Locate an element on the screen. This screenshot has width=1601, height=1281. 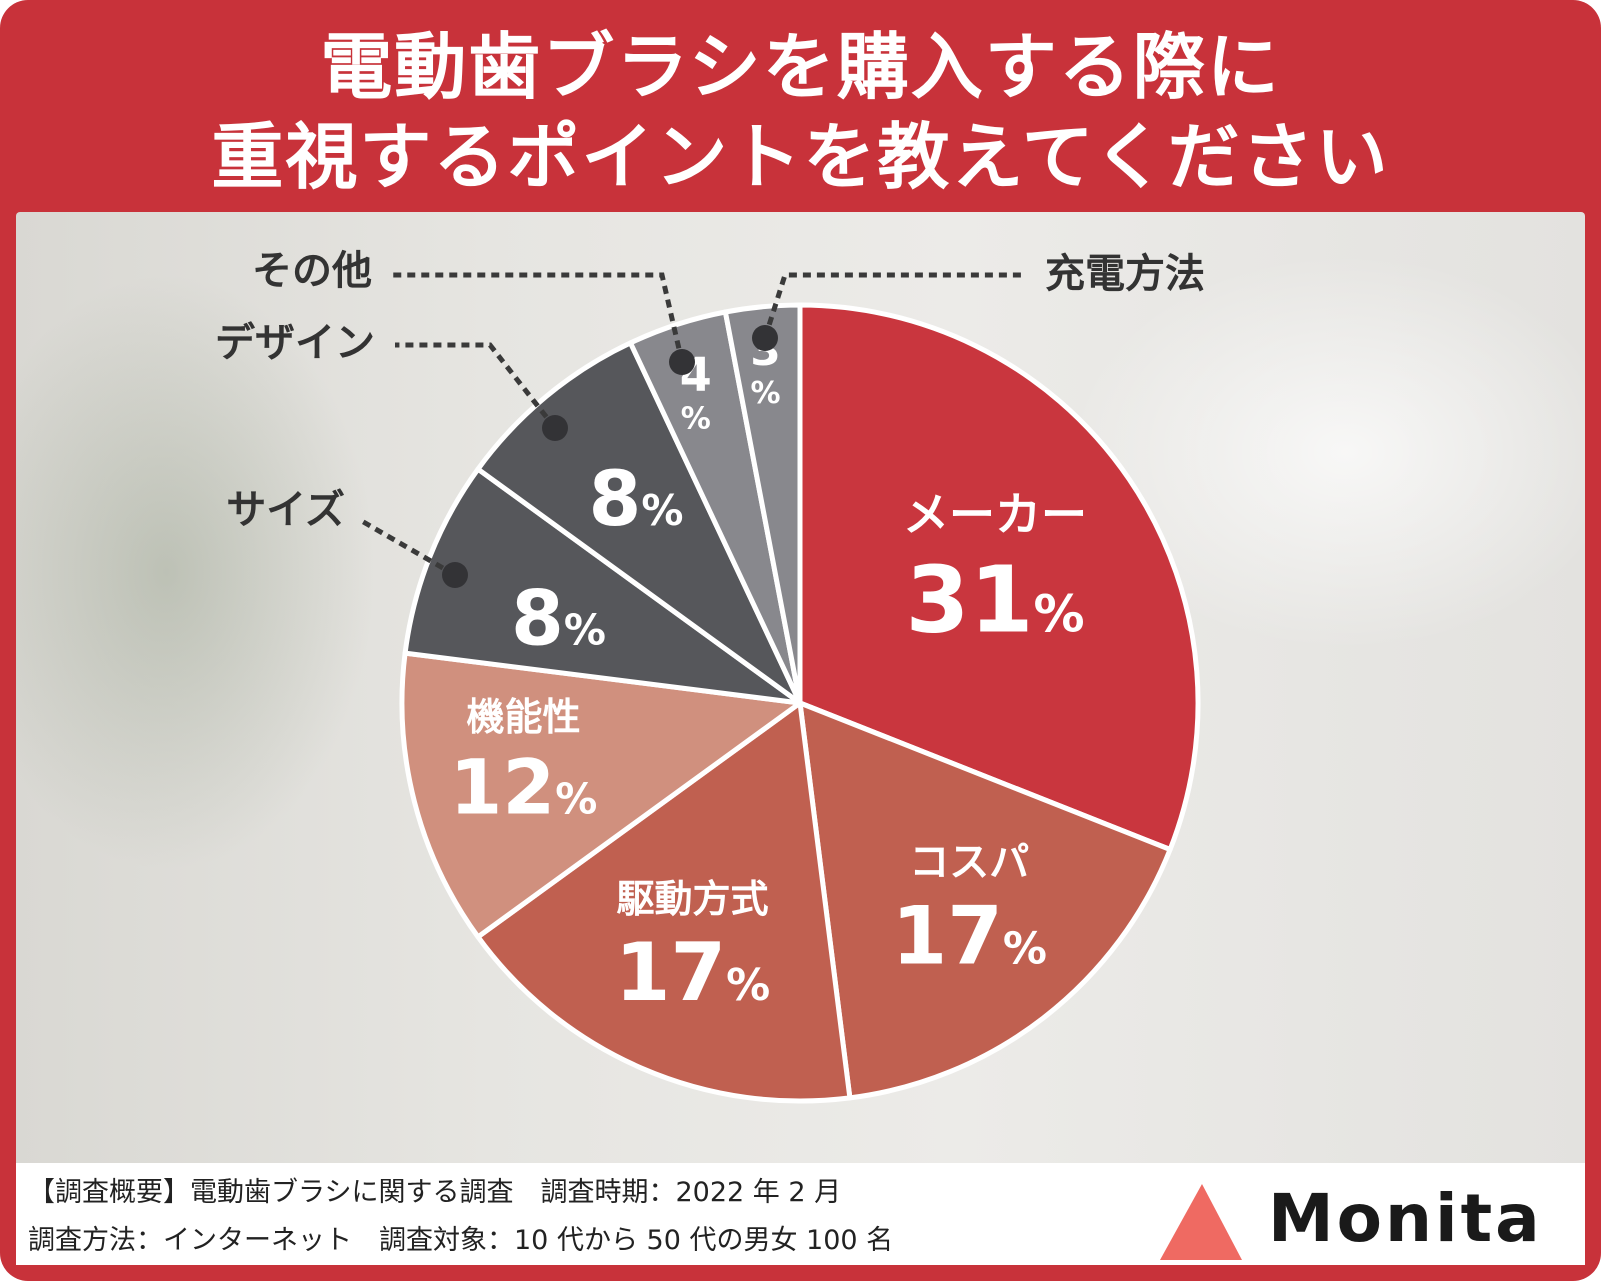
chart-title: 電動歯ブラシを購入する際に 重視するポイントを教えてください is located at coordinates (800, 112).